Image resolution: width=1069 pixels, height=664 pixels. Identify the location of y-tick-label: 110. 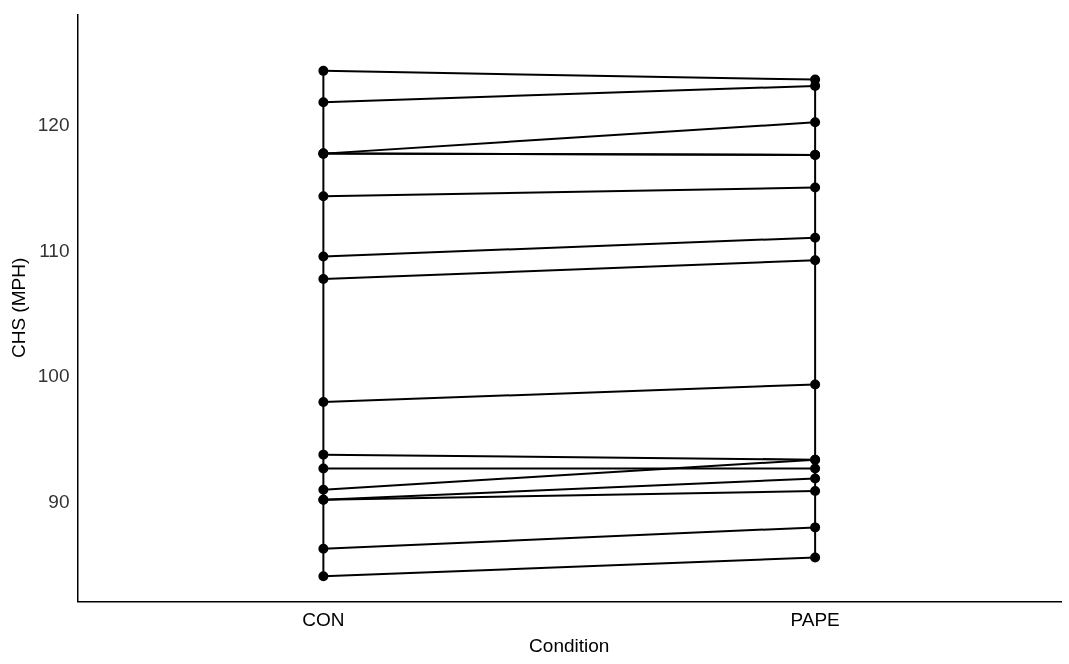
(54, 250).